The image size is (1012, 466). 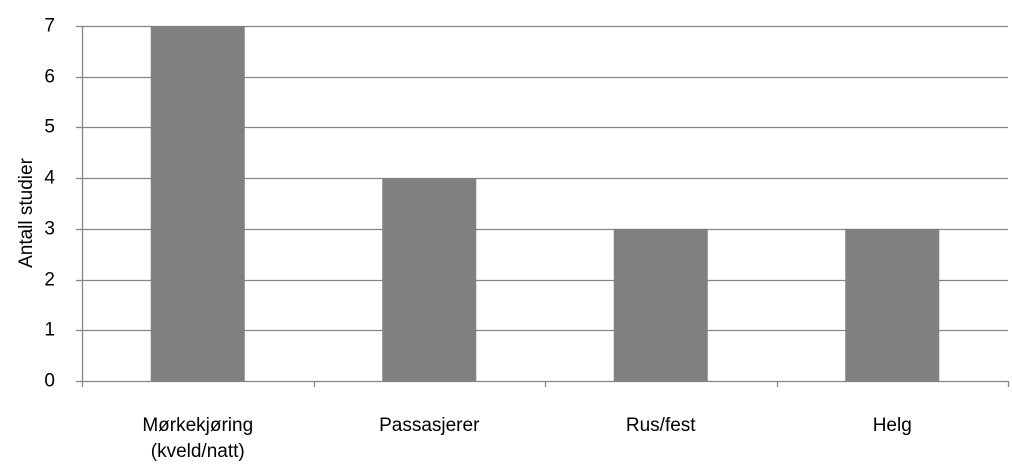 What do you see at coordinates (49, 280) in the screenshot?
I see `y-tick-label: 2` at bounding box center [49, 280].